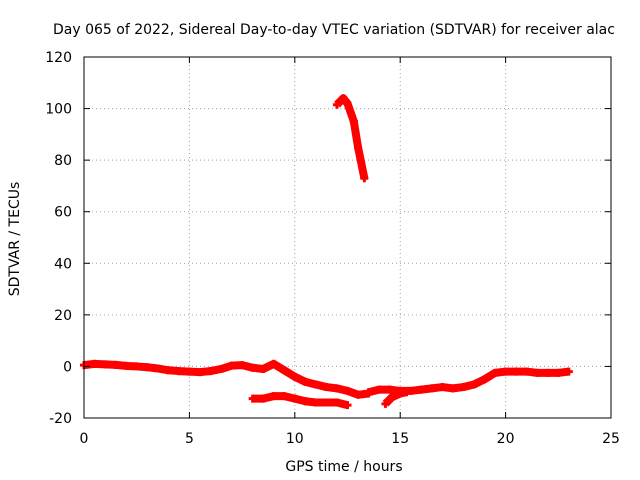  I want to click on y-tick-label: 40, so click(63, 264).